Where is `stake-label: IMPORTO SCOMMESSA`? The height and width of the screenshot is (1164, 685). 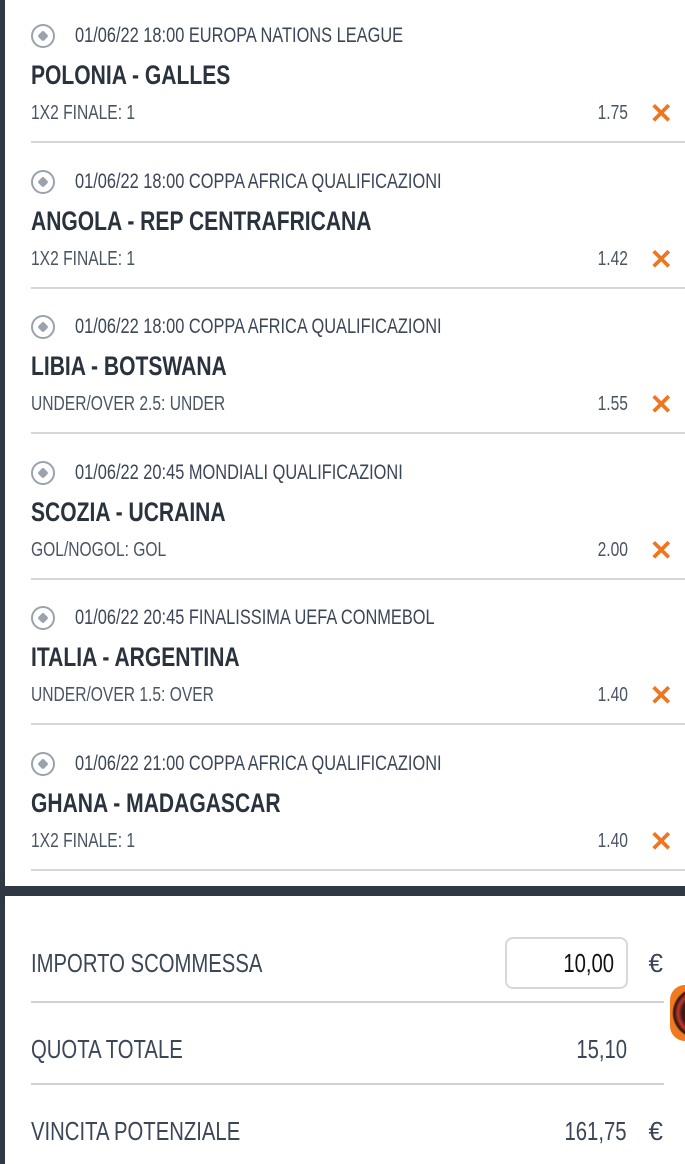
stake-label: IMPORTO SCOMMESSA is located at coordinates (147, 963).